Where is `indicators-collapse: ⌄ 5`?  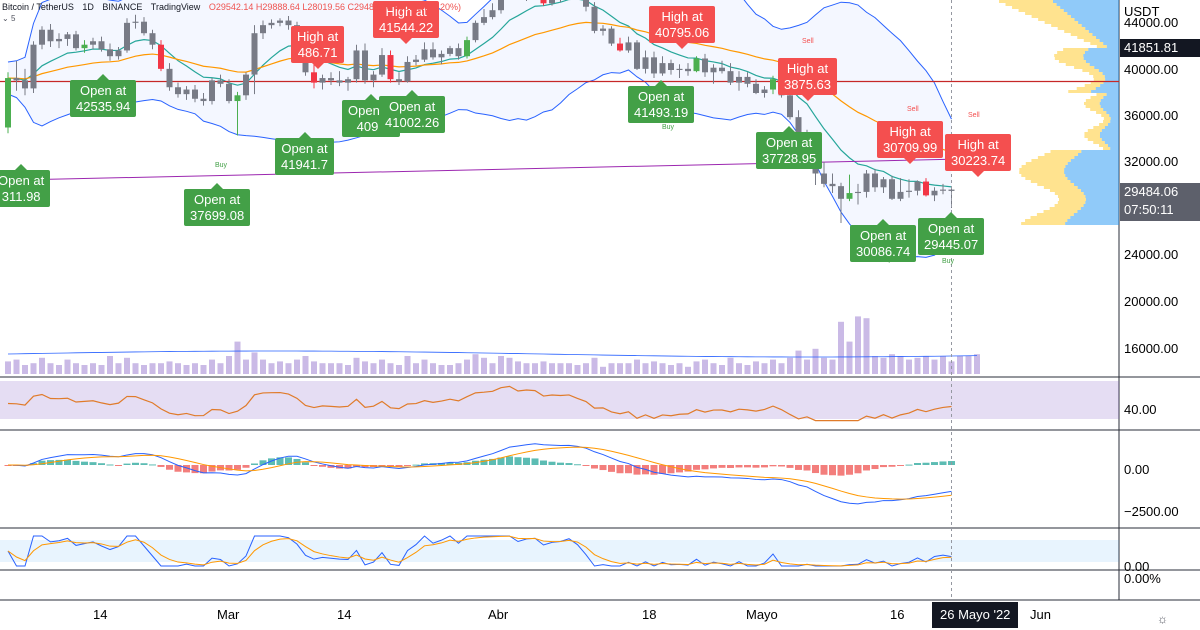 indicators-collapse: ⌄ 5 is located at coordinates (9, 18).